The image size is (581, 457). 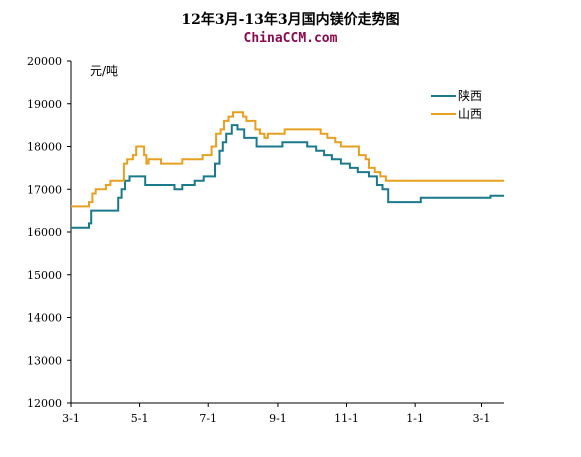 What do you see at coordinates (44, 275) in the screenshot?
I see `y-tick-label: 15000` at bounding box center [44, 275].